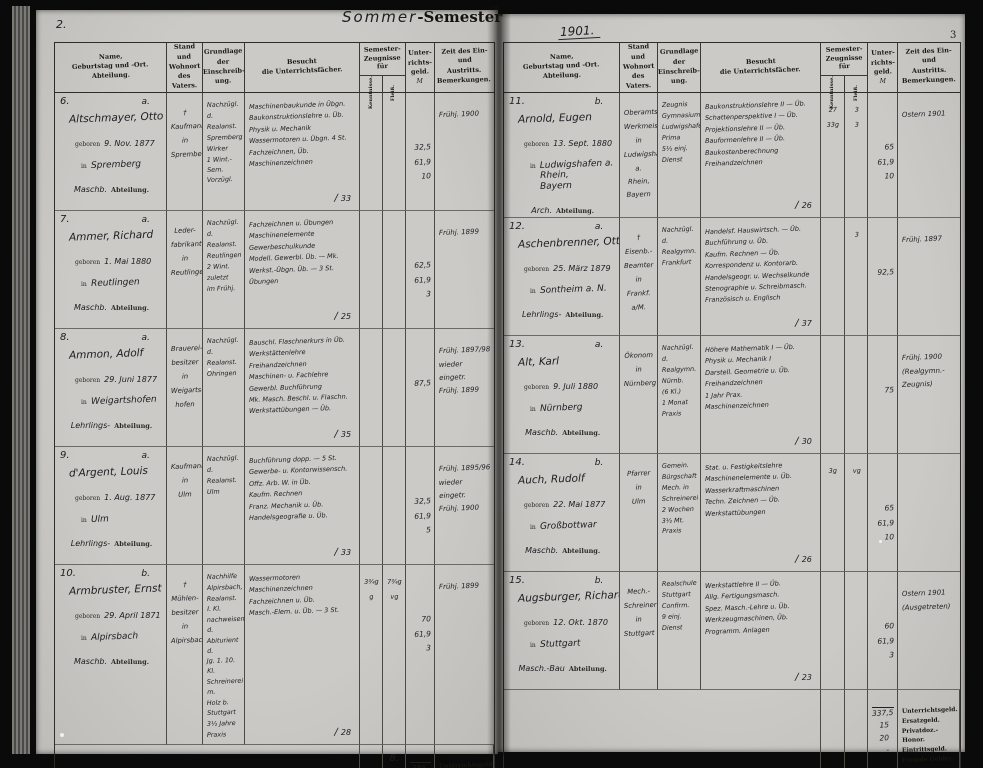  I want to click on student-name: d'Argent, Louis, so click(108, 472).